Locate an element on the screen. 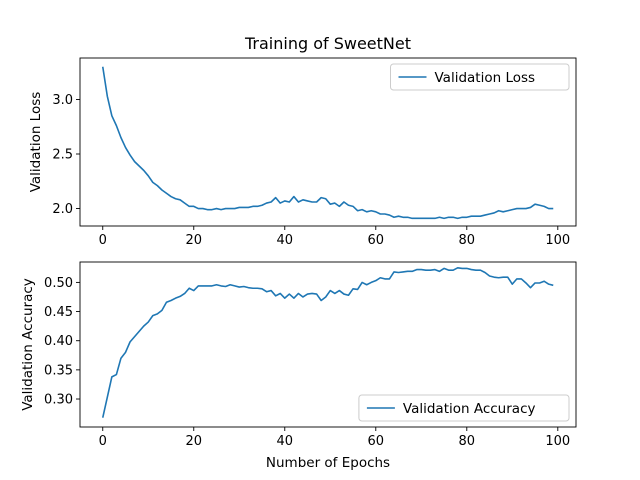 The height and width of the screenshot is (480, 640). legend-label-0: Validation Loss is located at coordinates (485, 78).